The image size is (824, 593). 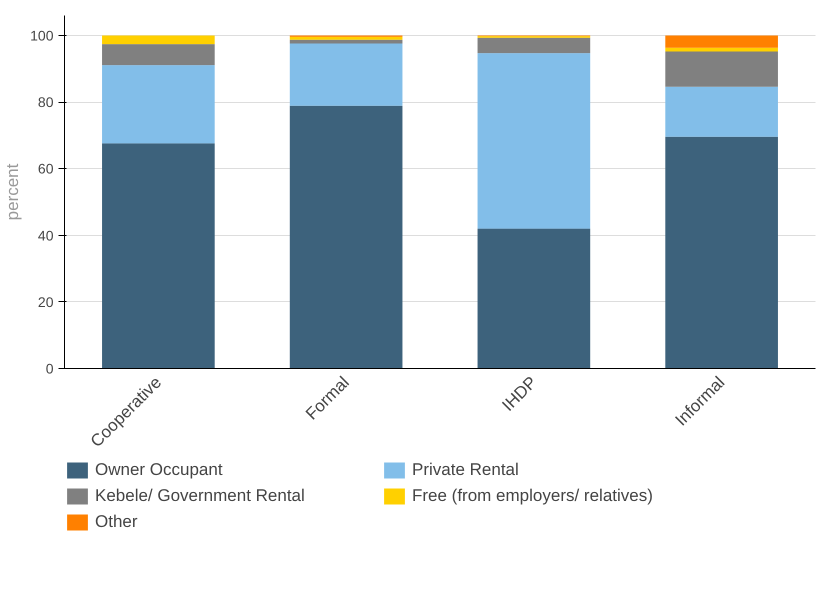 What do you see at coordinates (46, 168) in the screenshot?
I see `y-tick-label: 60` at bounding box center [46, 168].